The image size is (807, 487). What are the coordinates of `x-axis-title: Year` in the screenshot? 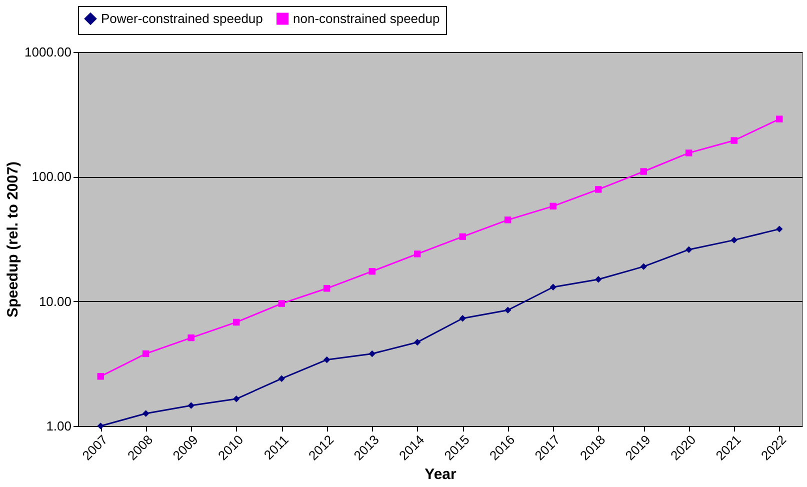 It's located at (440, 475).